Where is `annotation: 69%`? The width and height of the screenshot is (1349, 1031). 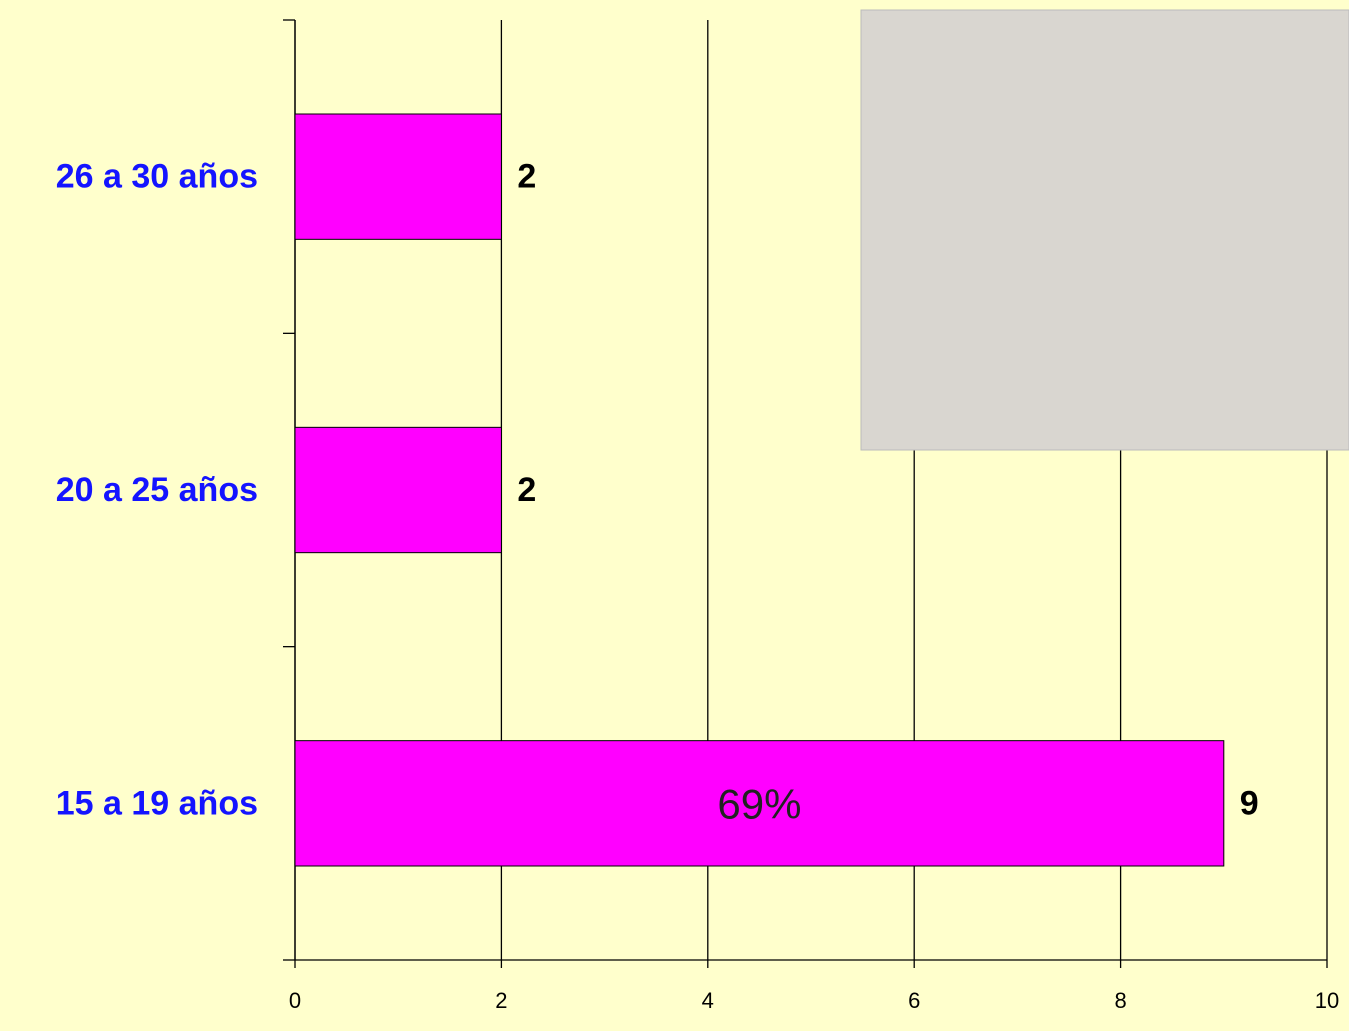 annotation: 69% is located at coordinates (759, 803).